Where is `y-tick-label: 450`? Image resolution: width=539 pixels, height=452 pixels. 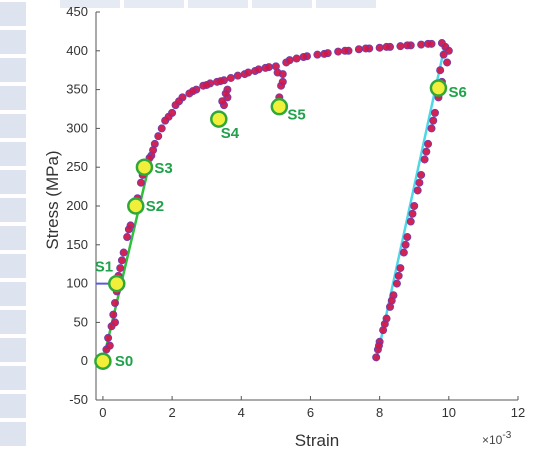 y-tick-label: 450 is located at coordinates (77, 11).